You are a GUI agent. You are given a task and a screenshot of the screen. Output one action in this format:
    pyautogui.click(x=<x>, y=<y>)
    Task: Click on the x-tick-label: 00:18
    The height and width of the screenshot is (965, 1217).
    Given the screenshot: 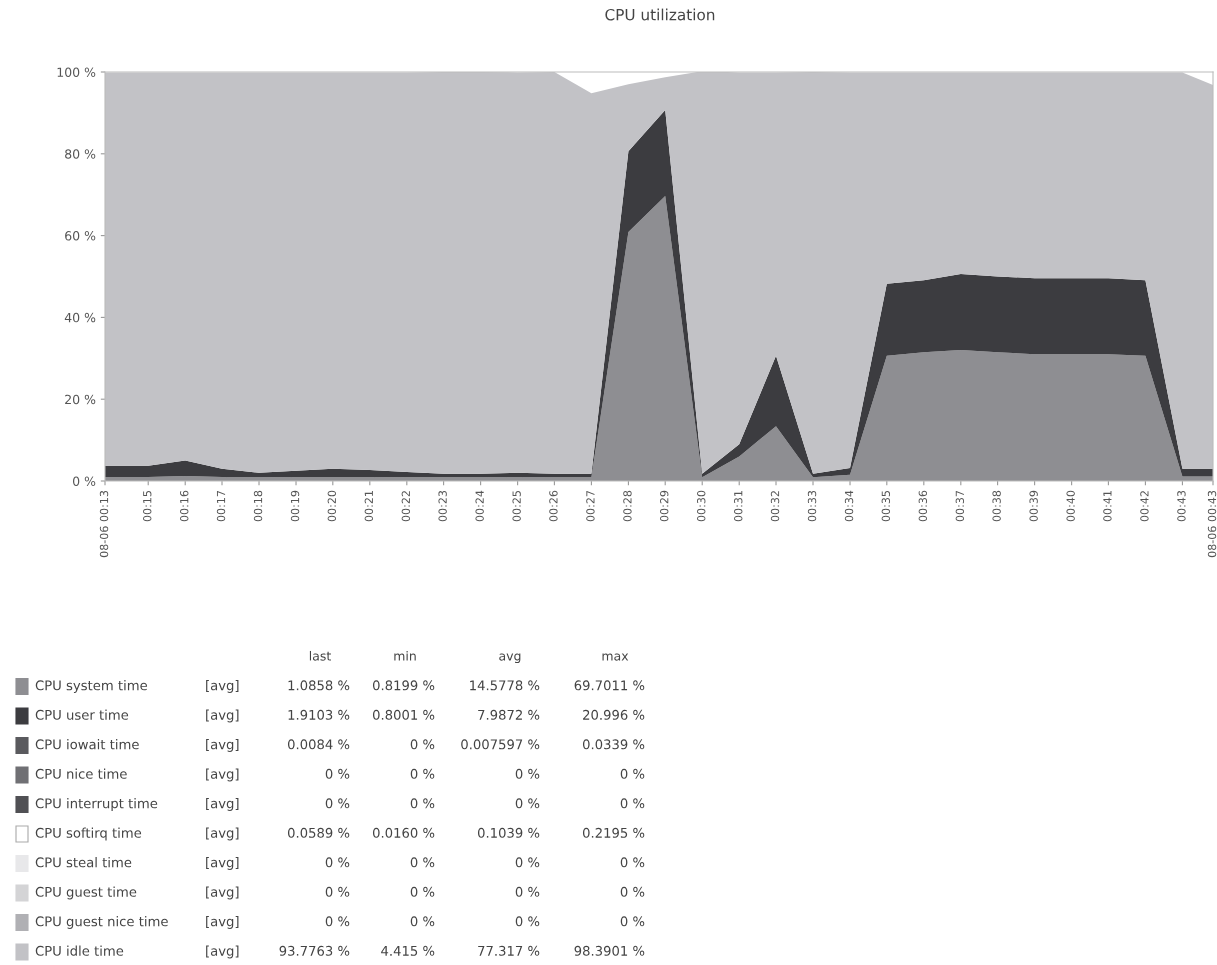 What is the action you would take?
    pyautogui.click(x=258, y=506)
    